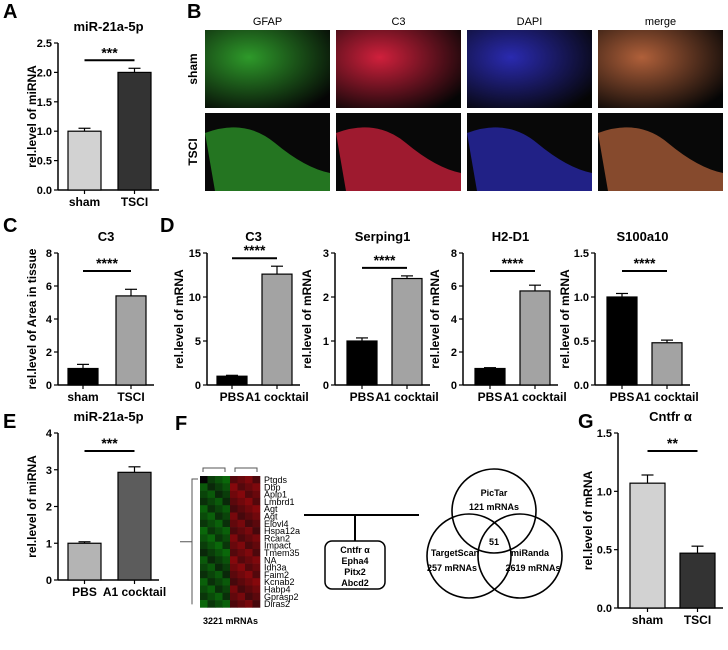 This screenshot has width=728, height=650. I want to click on y-tick-label: 1, so click(326, 342).